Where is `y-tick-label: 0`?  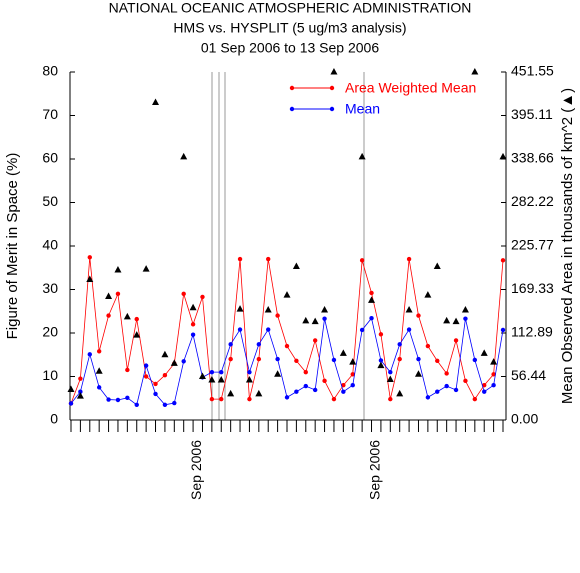 y-tick-label: 0 is located at coordinates (54, 419).